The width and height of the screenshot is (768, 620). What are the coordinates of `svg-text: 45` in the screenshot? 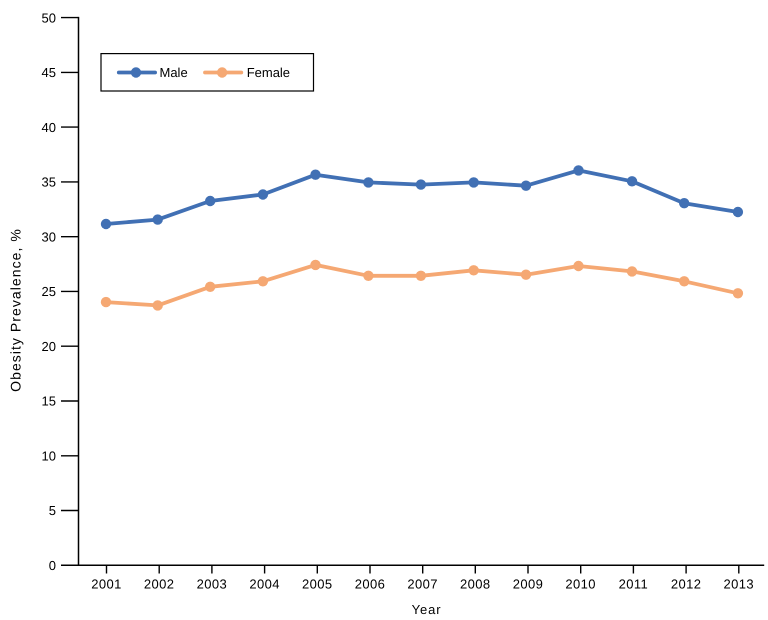 It's located at (49, 72).